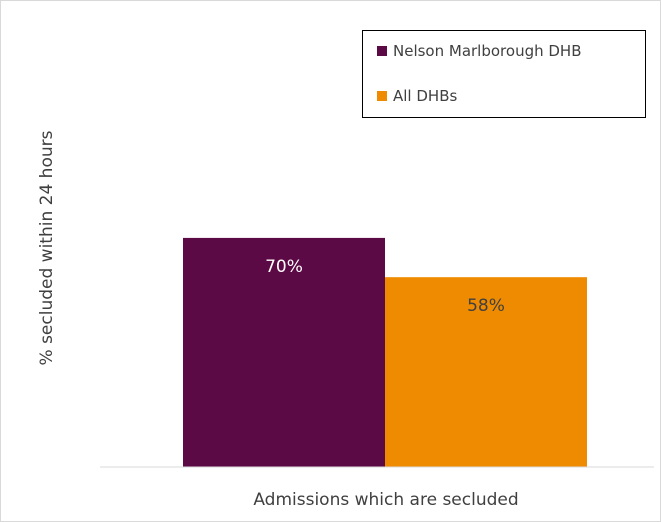 The width and height of the screenshot is (661, 522). I want to click on data-label-nelson-marlborough-dhb: 70%, so click(284, 267).